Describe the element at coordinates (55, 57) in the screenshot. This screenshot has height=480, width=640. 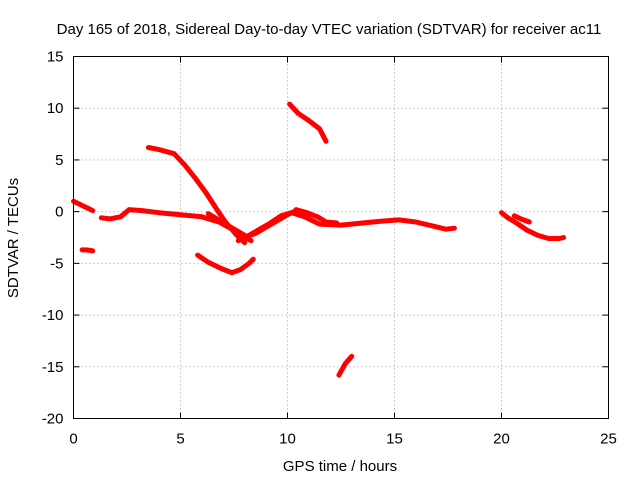
I see `y-tick-label: 15` at that location.